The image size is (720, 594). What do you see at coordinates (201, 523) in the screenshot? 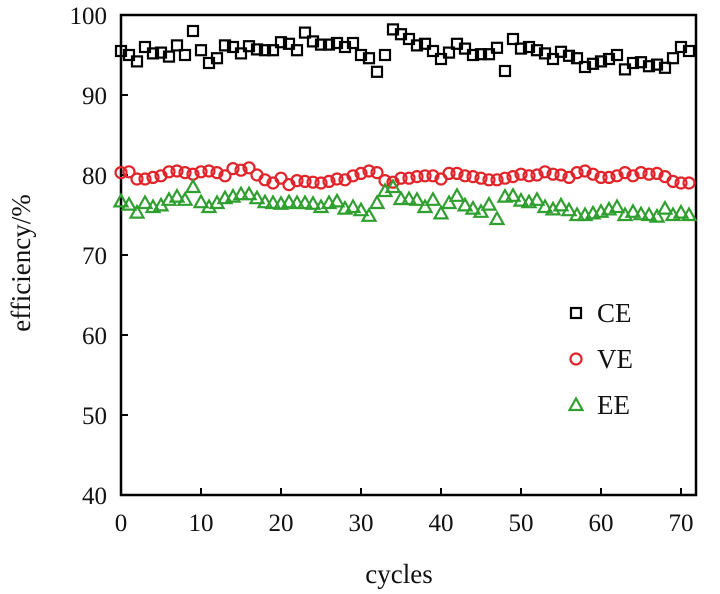
I see `x-tick-label: 10` at bounding box center [201, 523].